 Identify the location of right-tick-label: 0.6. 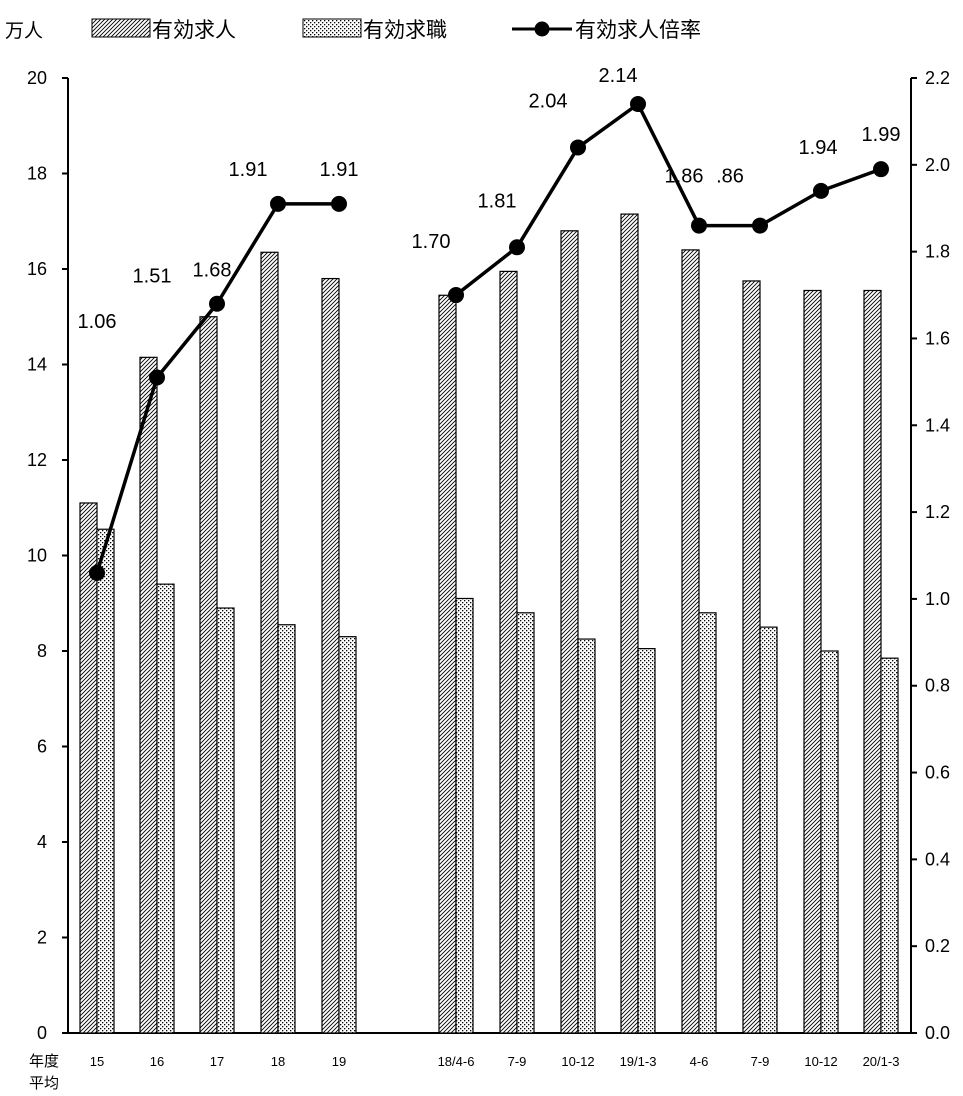
(937, 773).